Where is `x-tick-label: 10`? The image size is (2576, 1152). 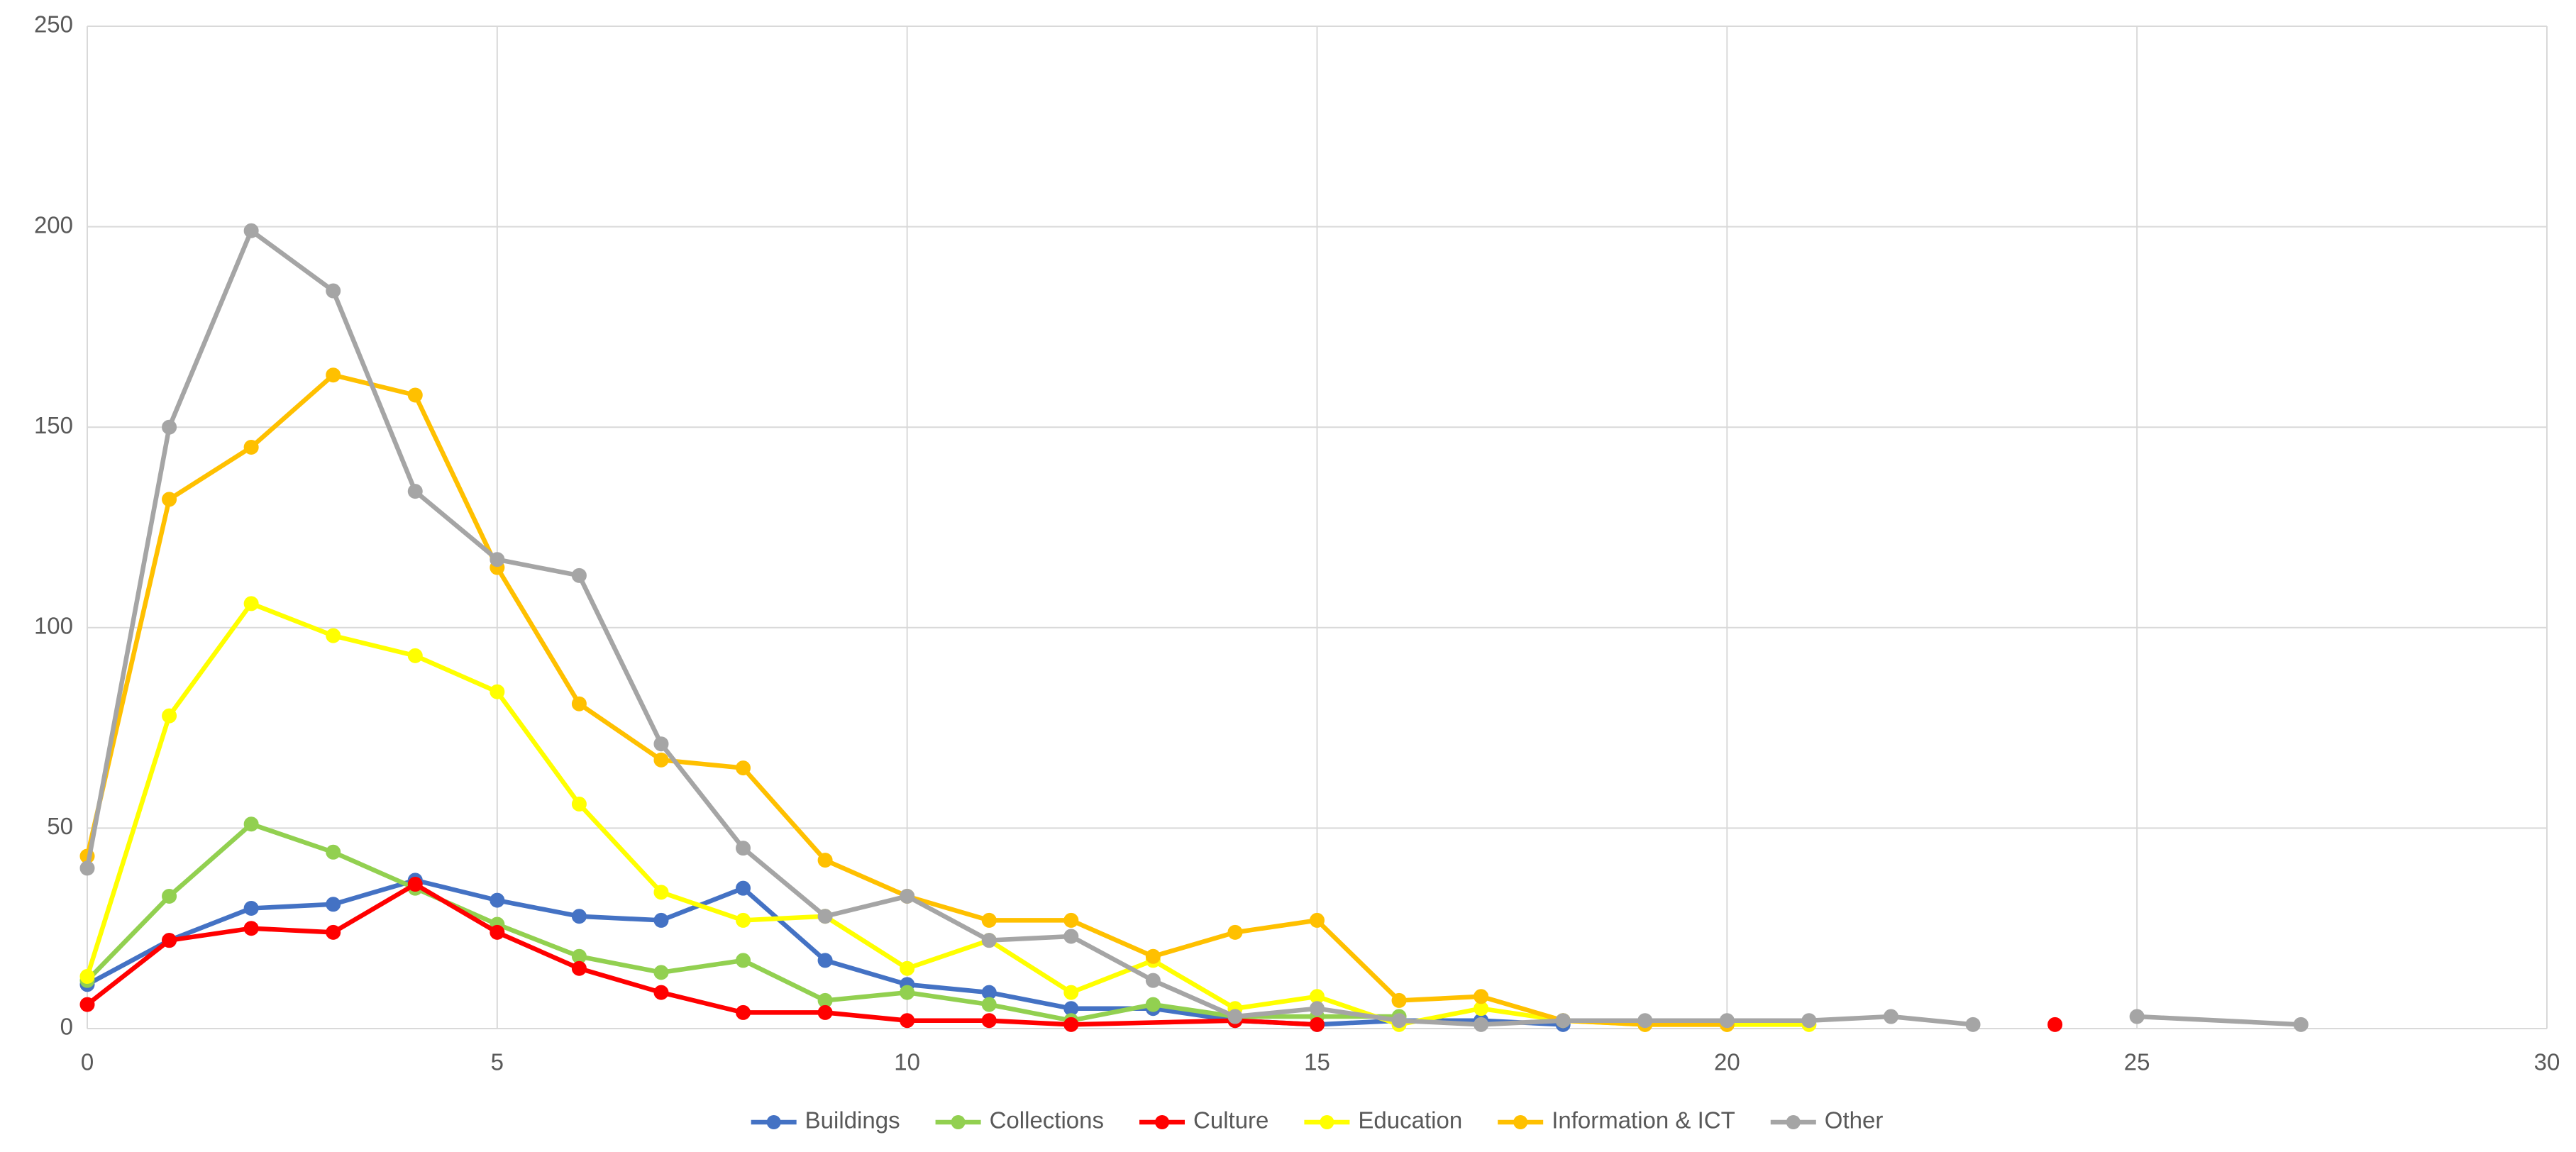 x-tick-label: 10 is located at coordinates (907, 1062).